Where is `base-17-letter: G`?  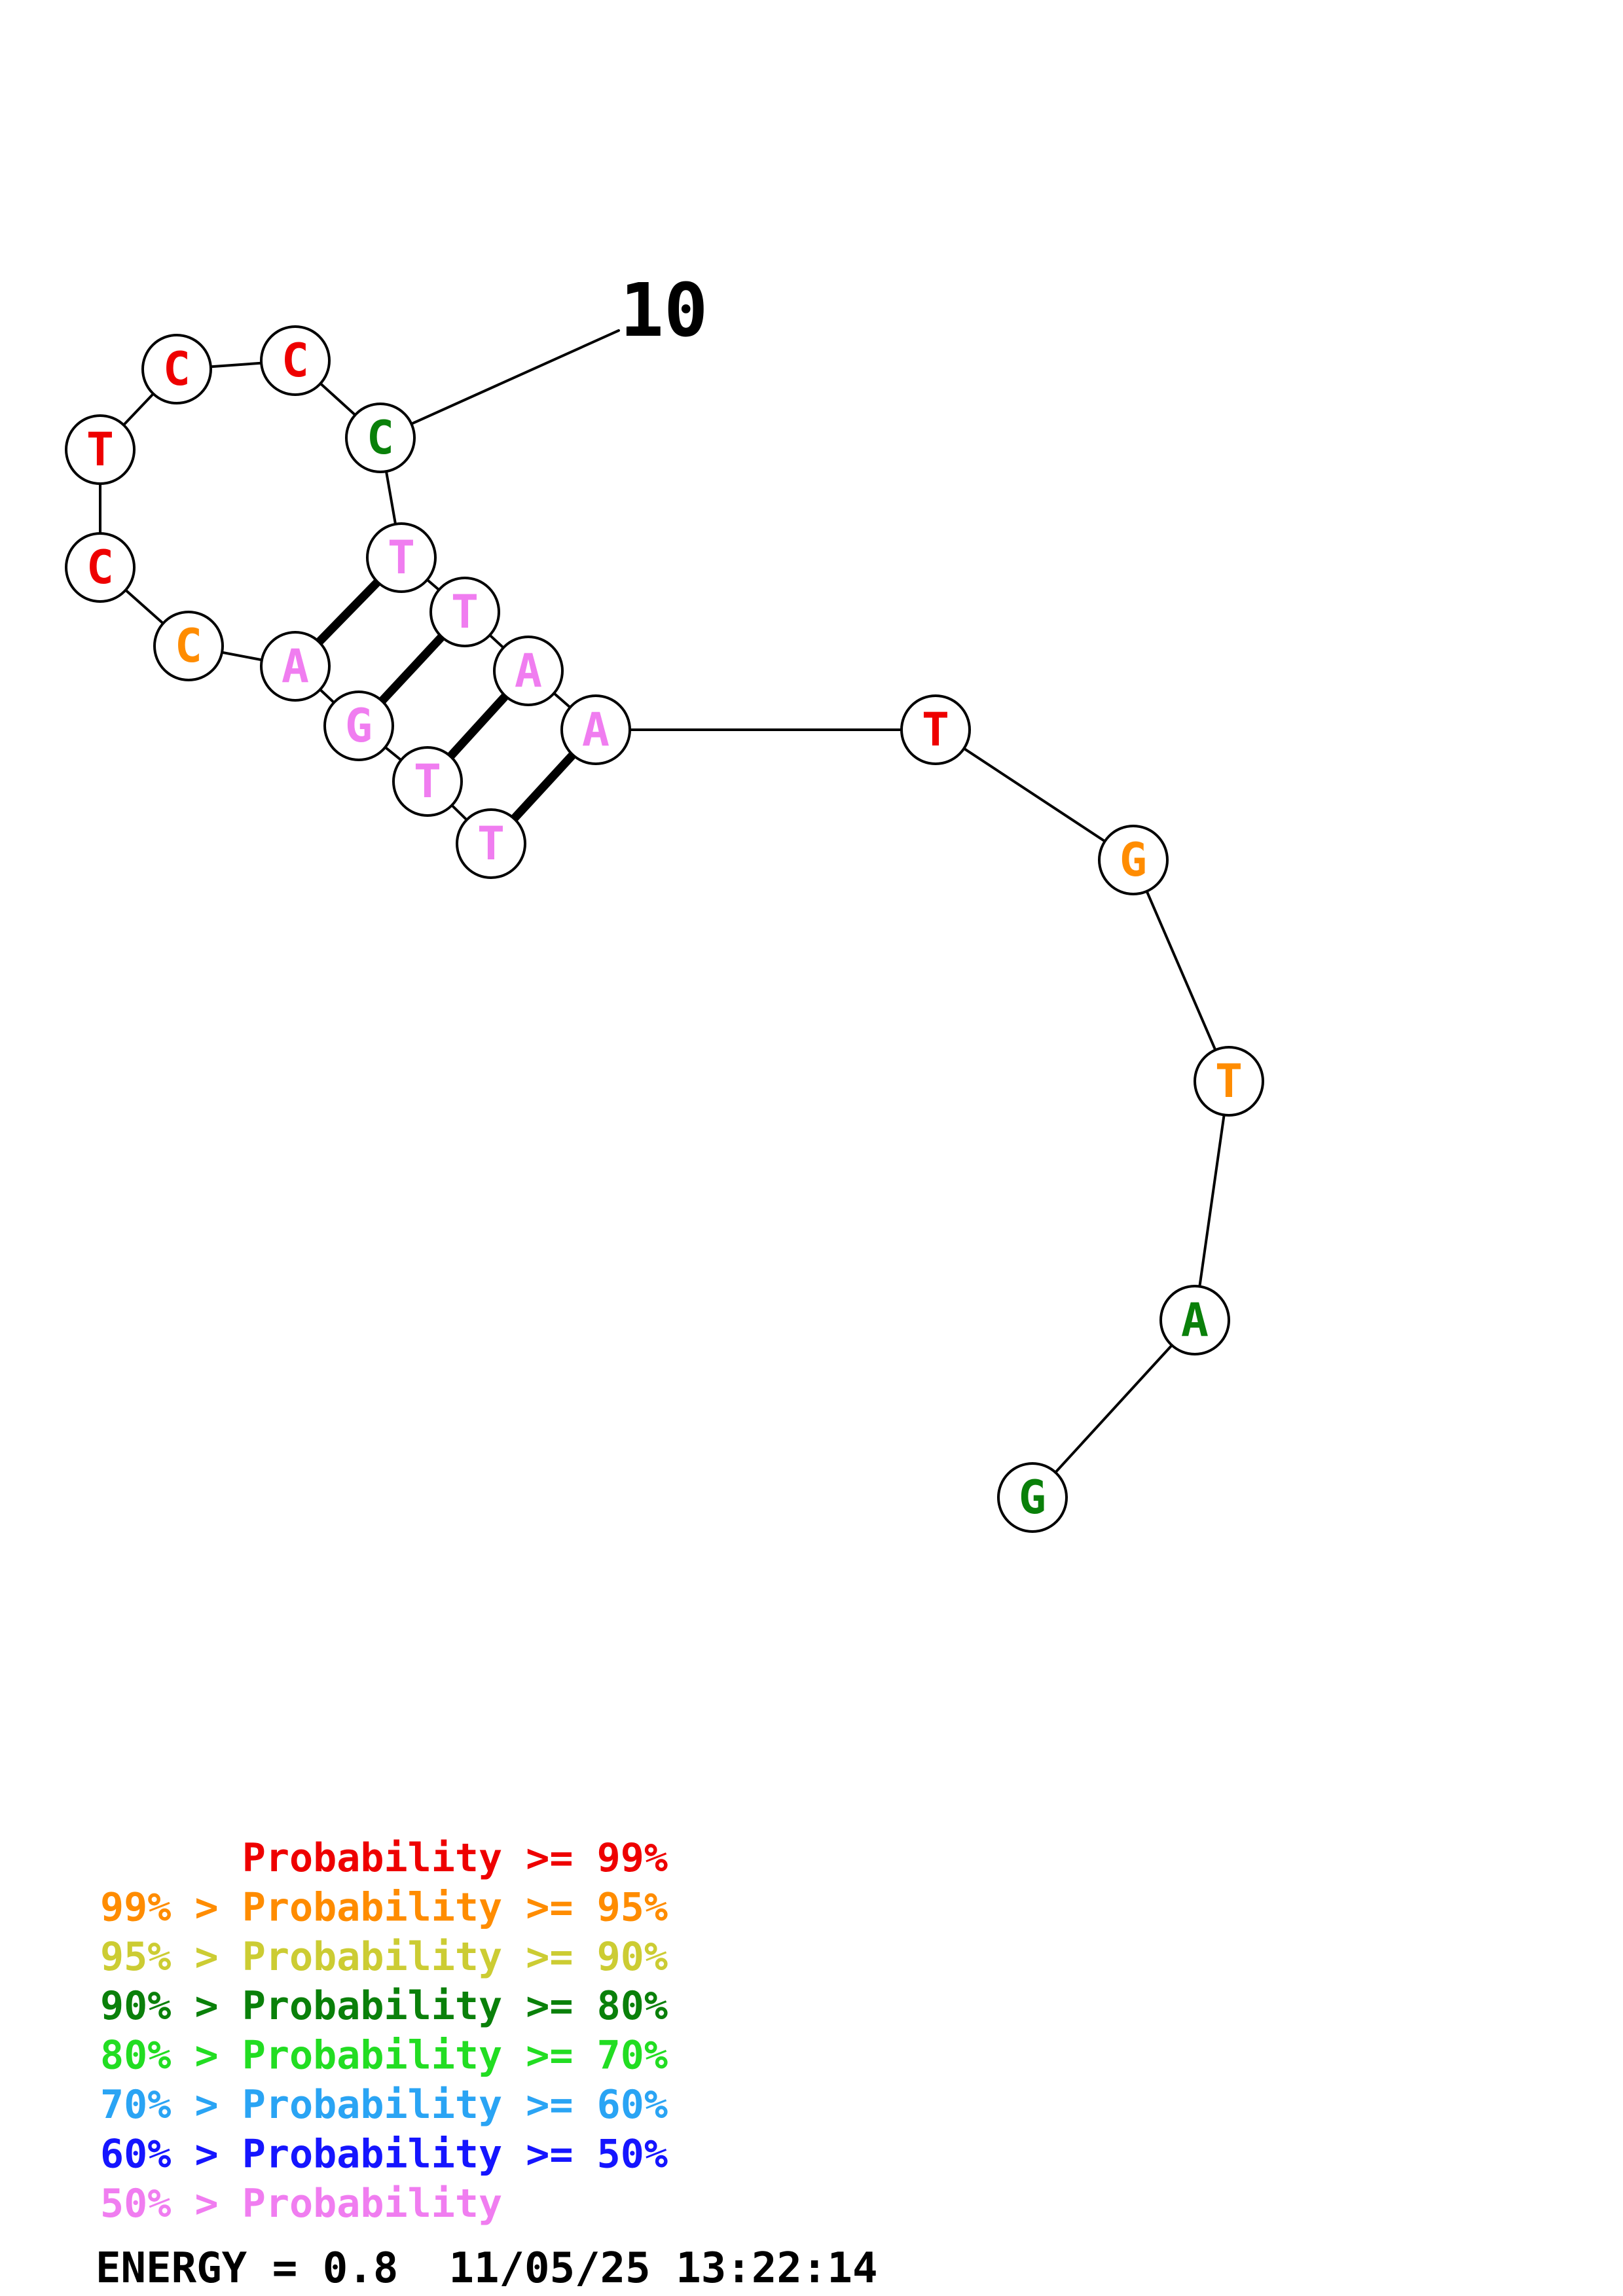 base-17-letter: G is located at coordinates (359, 726).